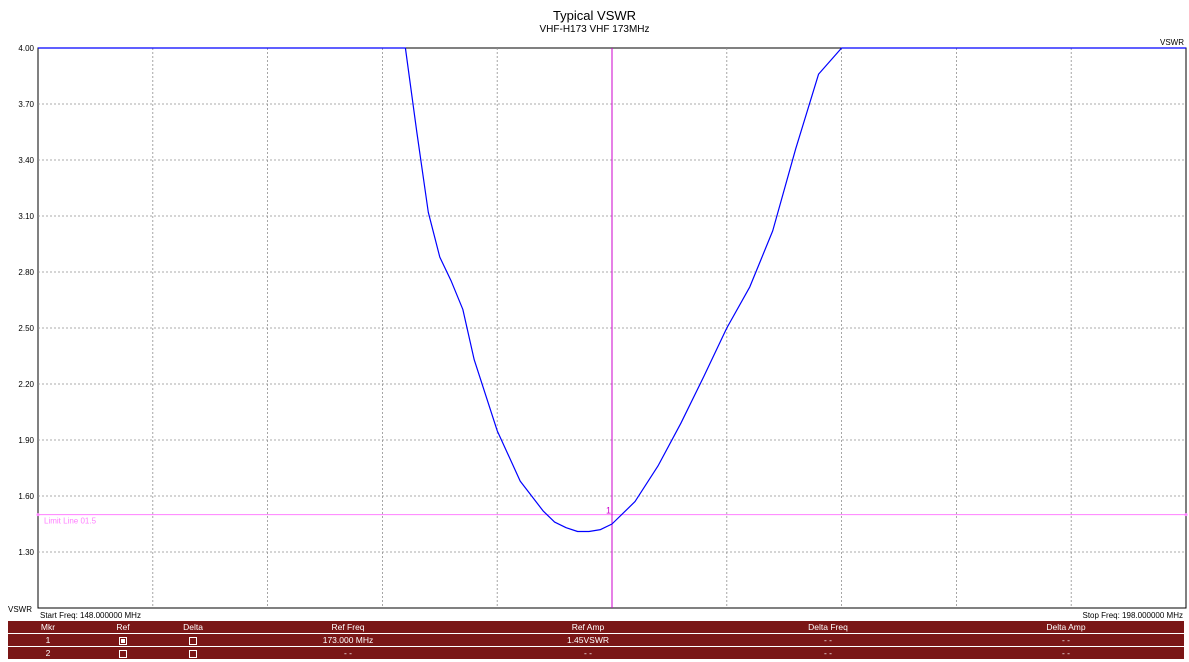 This screenshot has width=1189, height=662. Describe the element at coordinates (26, 104) in the screenshot. I see `y-tick-label: 3.70` at that location.